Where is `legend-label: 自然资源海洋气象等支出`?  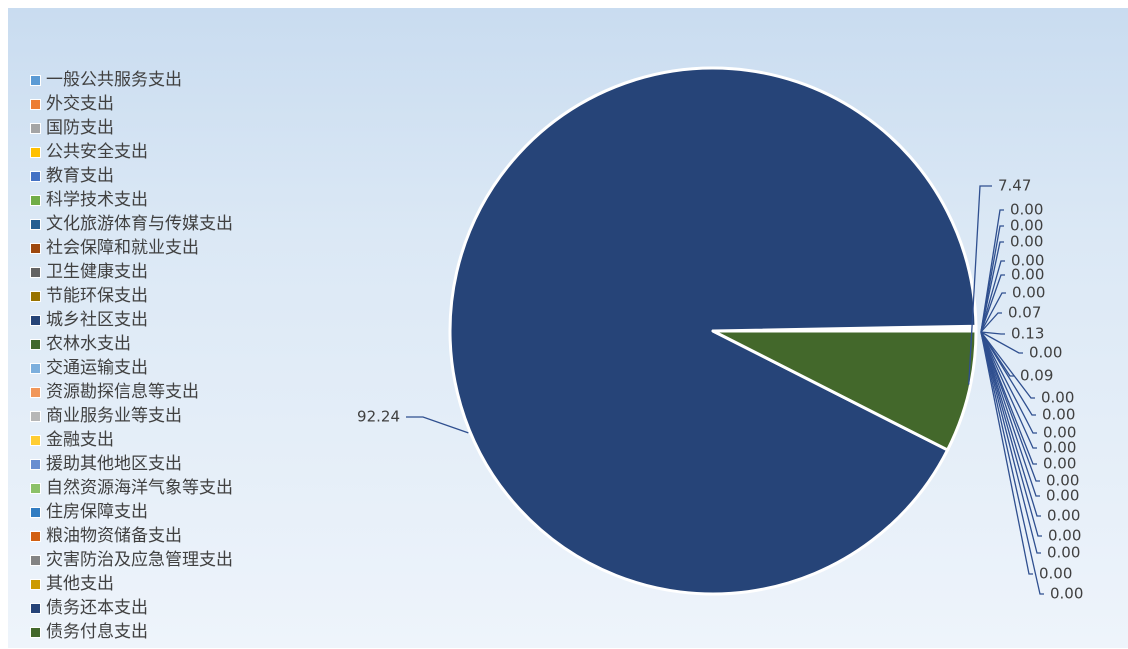 legend-label: 自然资源海洋气象等支出 is located at coordinates (139, 488).